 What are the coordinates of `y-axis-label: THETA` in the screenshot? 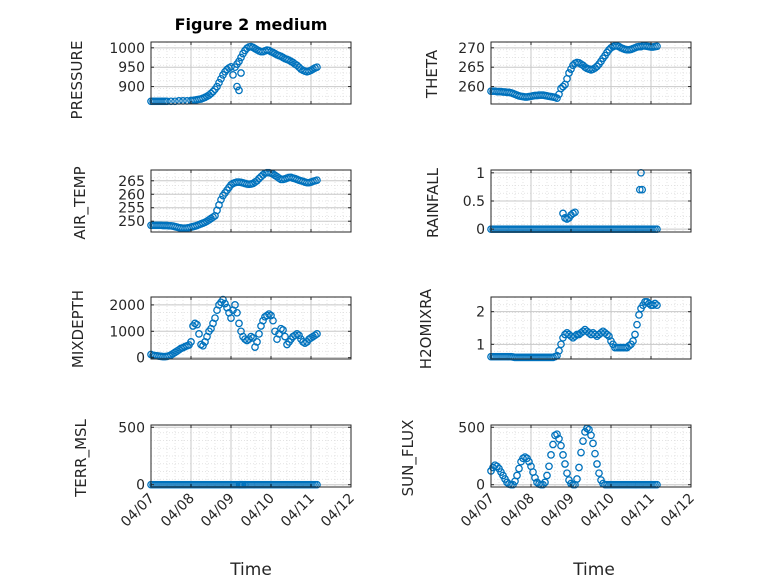 It's located at (432, 74).